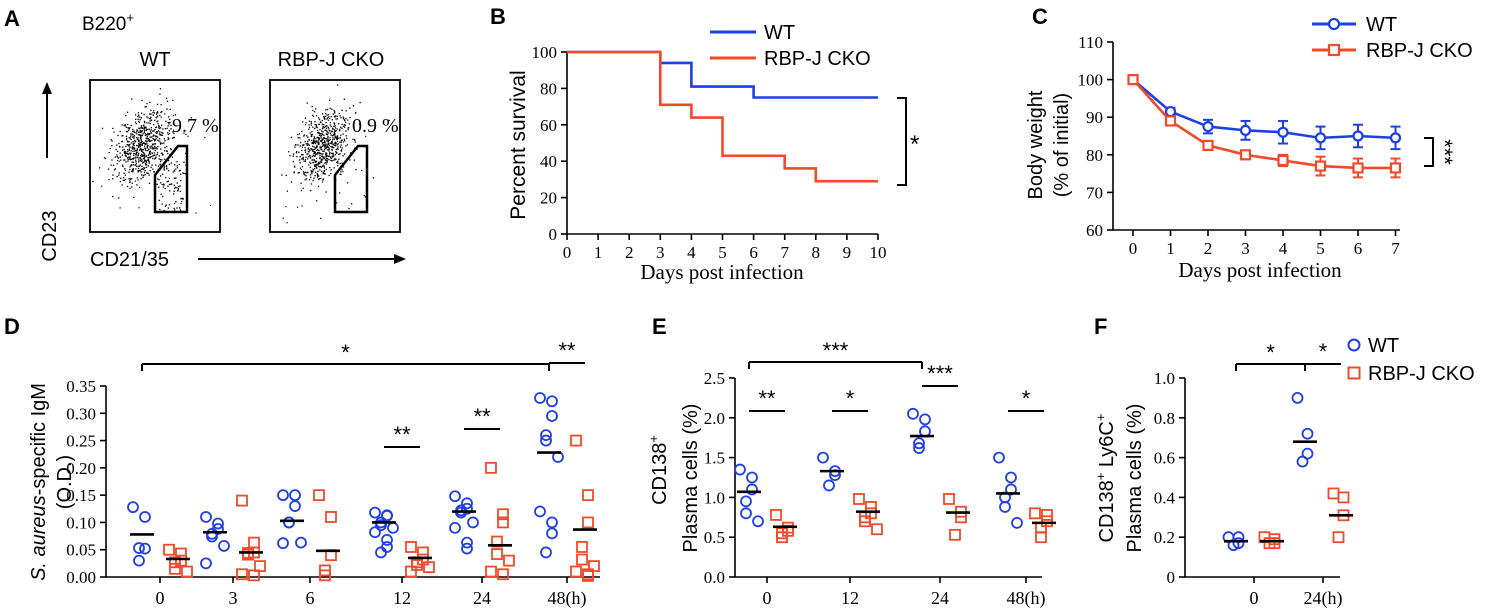 The height and width of the screenshot is (615, 1505). I want to click on panel-d-letter: D, so click(12, 326).